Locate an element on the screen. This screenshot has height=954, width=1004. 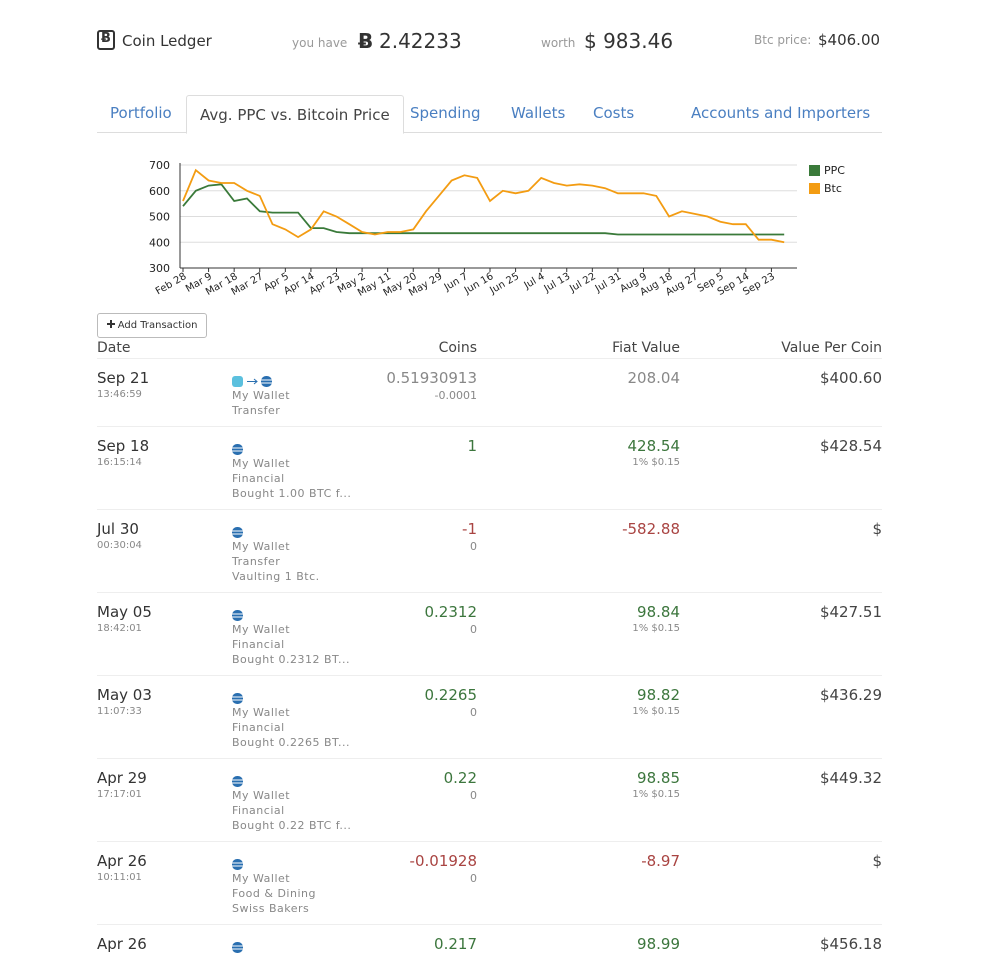
coins: 0.2312 is located at coordinates (451, 612).